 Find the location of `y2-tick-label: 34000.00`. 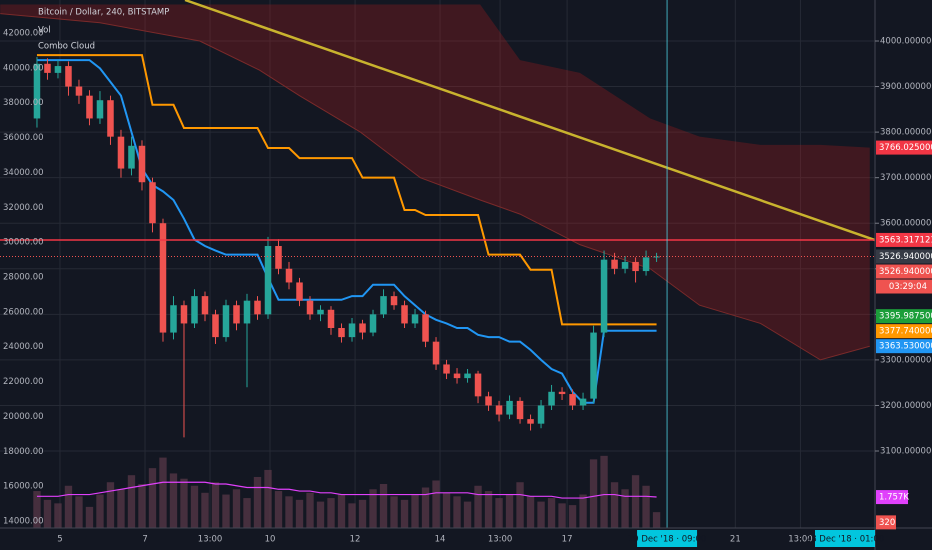

y2-tick-label: 34000.00 is located at coordinates (23, 173).